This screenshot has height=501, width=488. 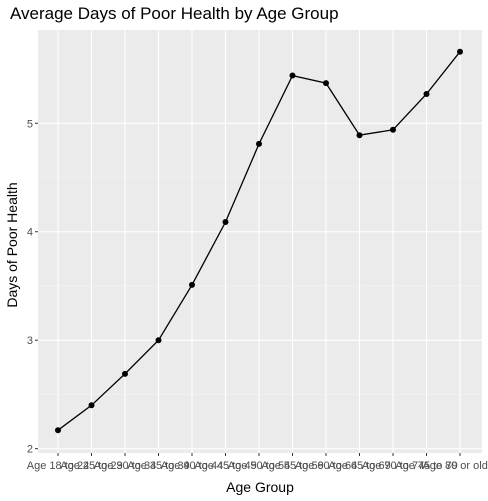 I want to click on x-tick-label: Age 18 to 24, so click(x=58, y=466).